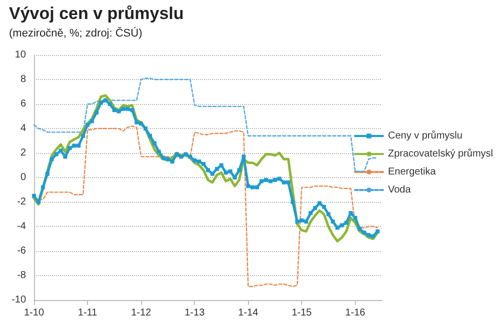 The height and width of the screenshot is (326, 500). Describe the element at coordinates (96, 13) in the screenshot. I see `chart-title: Vývoj cen v průmyslu` at that location.